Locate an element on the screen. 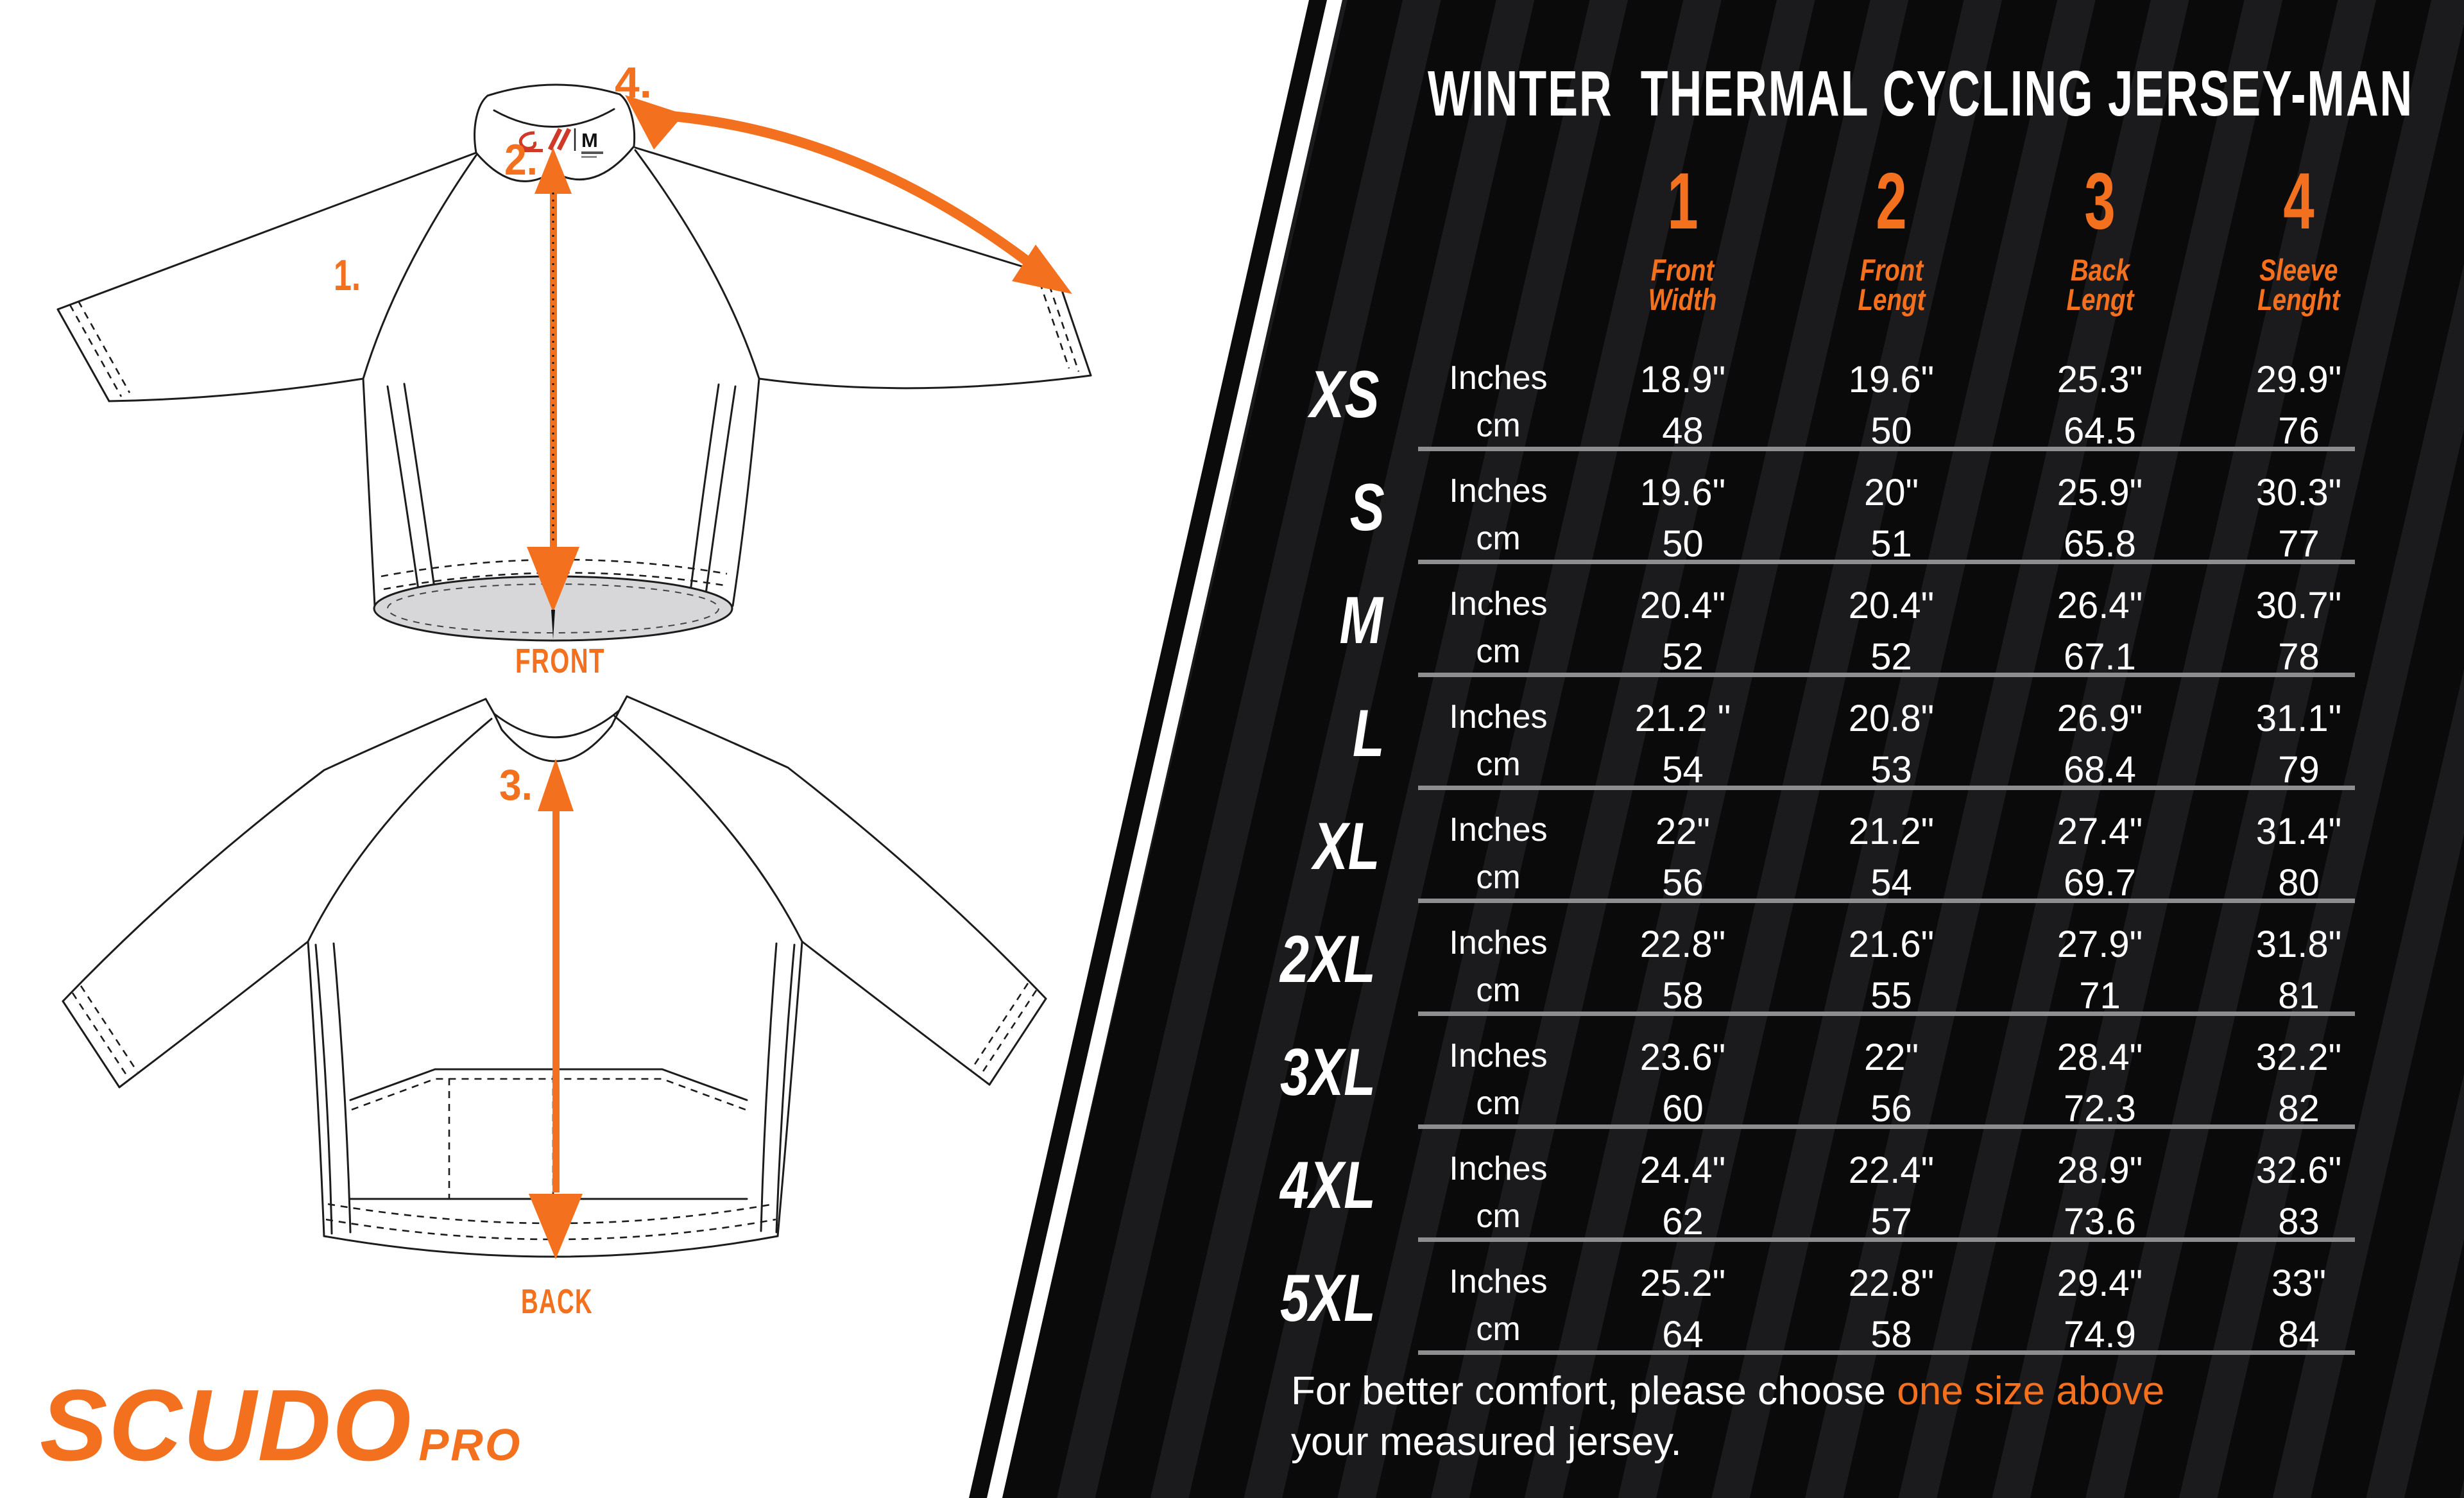 The height and width of the screenshot is (1498, 2464). front-length-cell: 22.4" 57 is located at coordinates (1892, 1196).